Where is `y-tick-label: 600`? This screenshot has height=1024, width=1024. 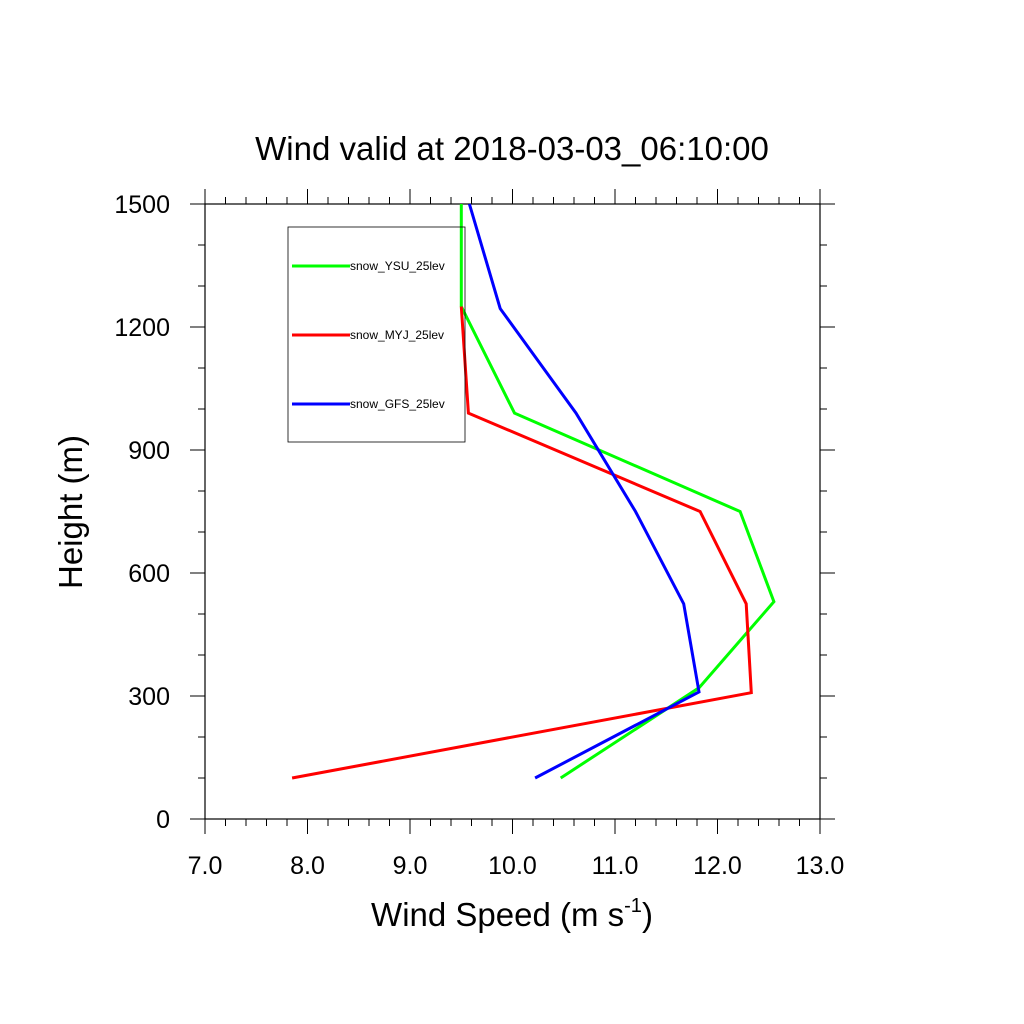 y-tick-label: 600 is located at coordinates (149, 574).